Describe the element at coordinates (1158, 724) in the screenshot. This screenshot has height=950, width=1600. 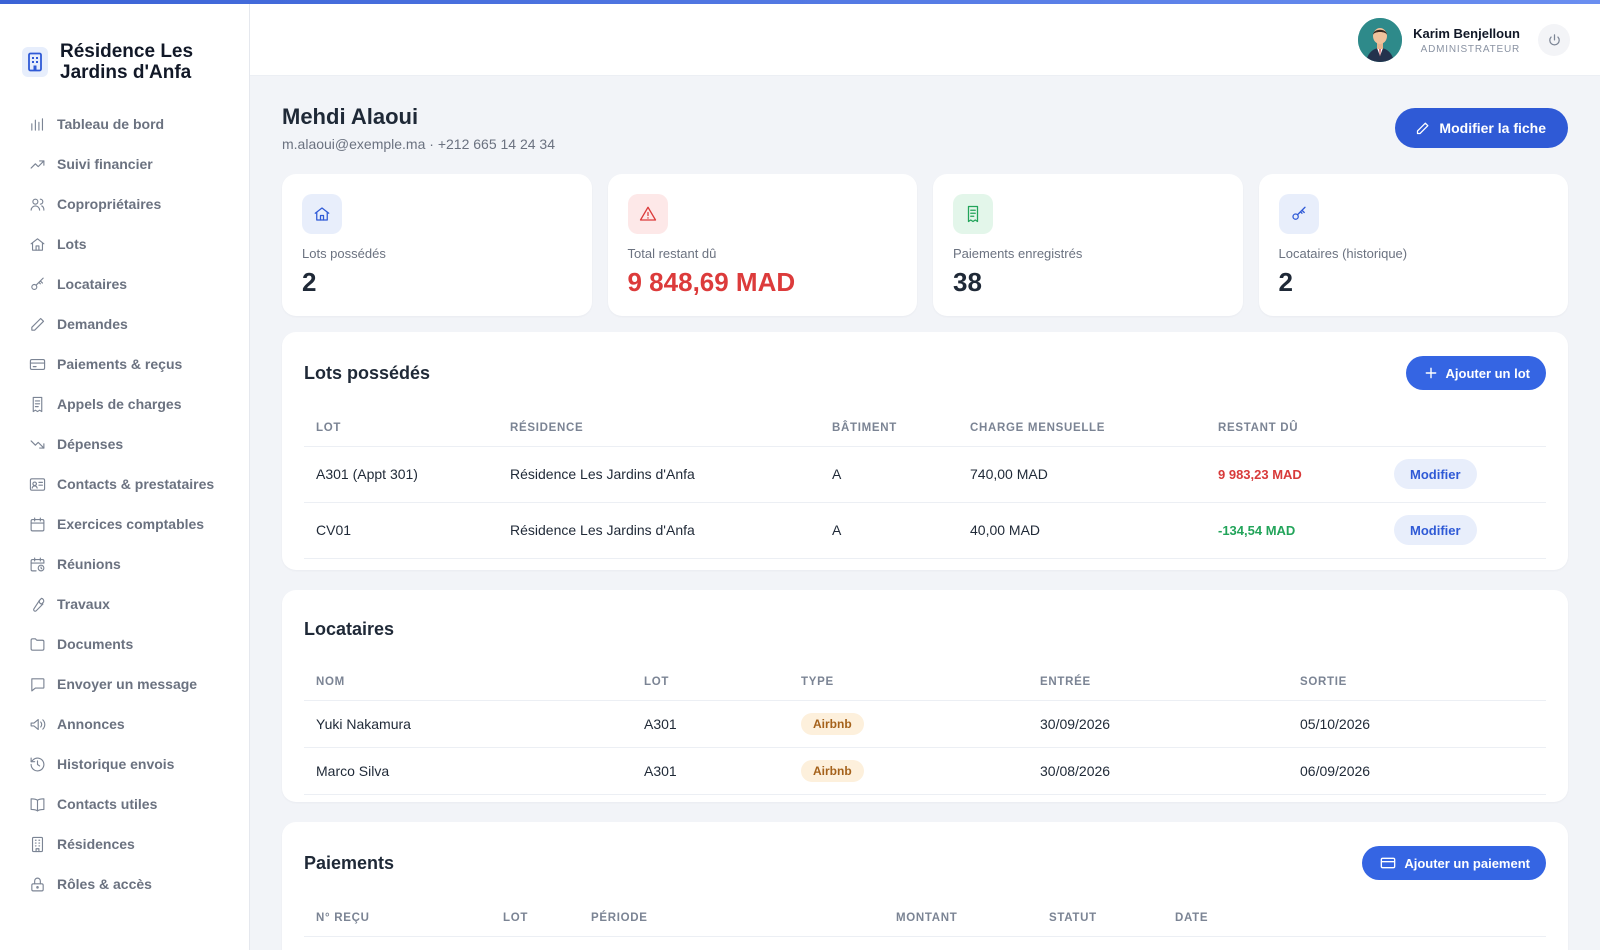
I see `entry-date-cell: 30/09/2026` at that location.